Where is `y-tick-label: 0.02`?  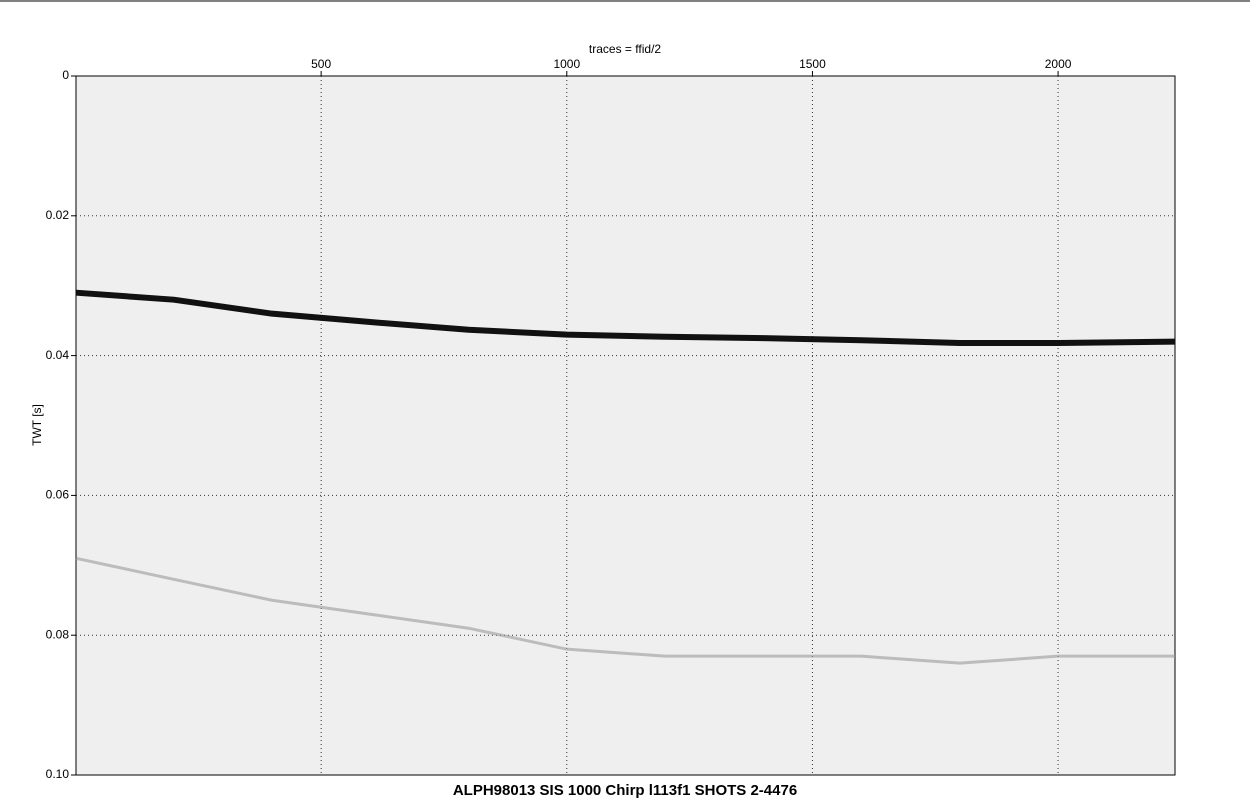
y-tick-label: 0.02 is located at coordinates (58, 215).